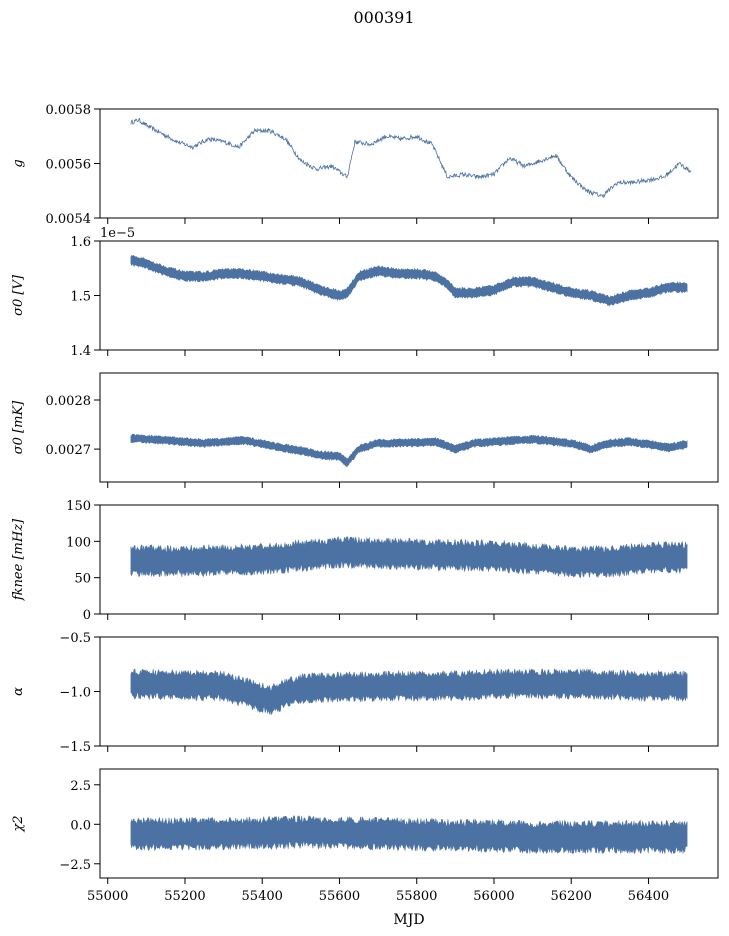 This screenshot has height=936, width=729. Describe the element at coordinates (78, 506) in the screenshot. I see `y-tick-label-fknee-3: 150` at that location.